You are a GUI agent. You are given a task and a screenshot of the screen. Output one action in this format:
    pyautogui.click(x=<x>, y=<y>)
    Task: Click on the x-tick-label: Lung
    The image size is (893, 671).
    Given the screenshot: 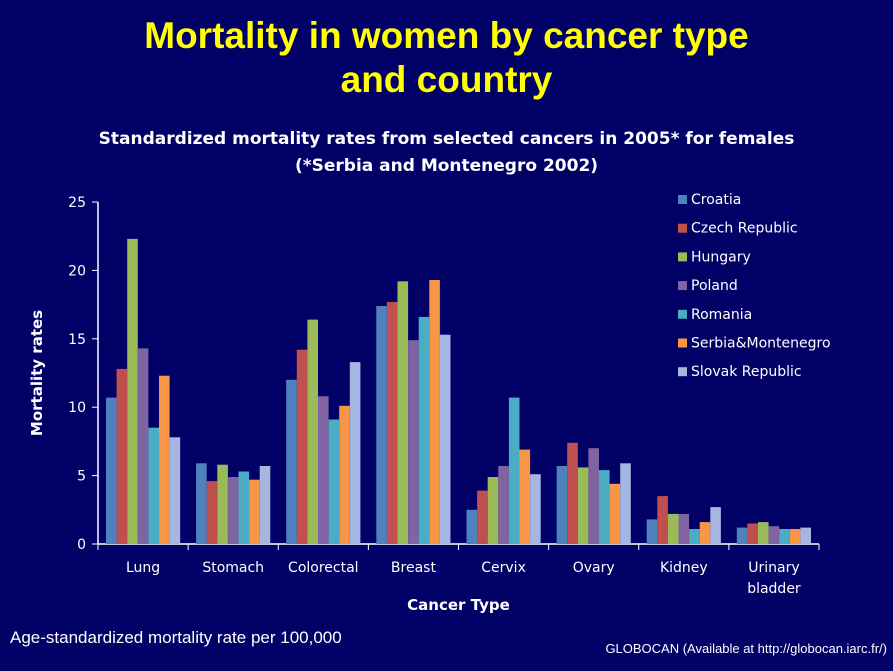 What is the action you would take?
    pyautogui.click(x=143, y=568)
    